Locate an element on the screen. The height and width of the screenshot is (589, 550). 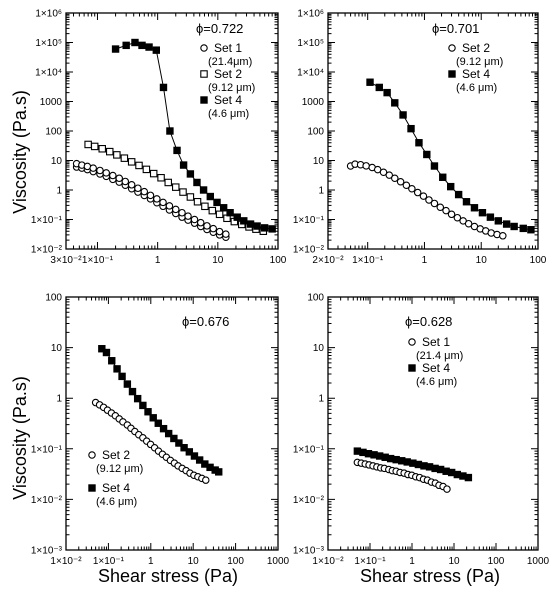
y-tick-label: 1×10⁶ is located at coordinates (48, 14).